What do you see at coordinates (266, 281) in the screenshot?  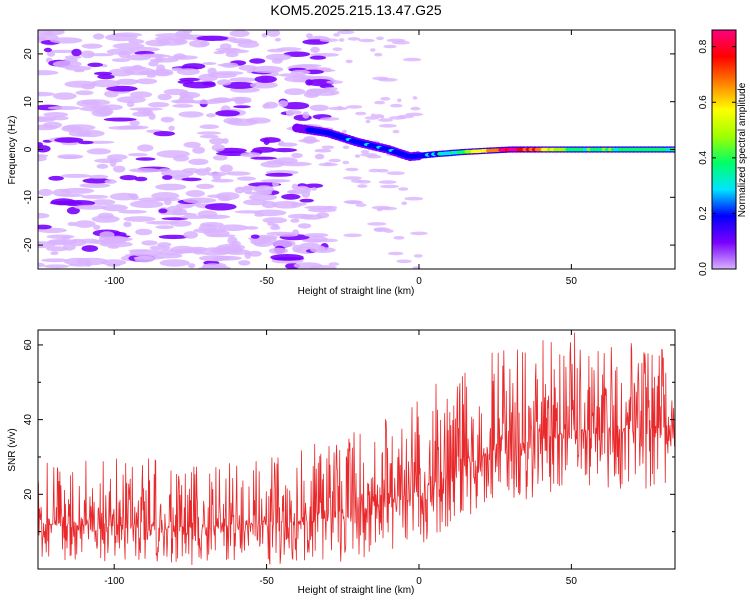 I see `x-tick-label: -50` at bounding box center [266, 281].